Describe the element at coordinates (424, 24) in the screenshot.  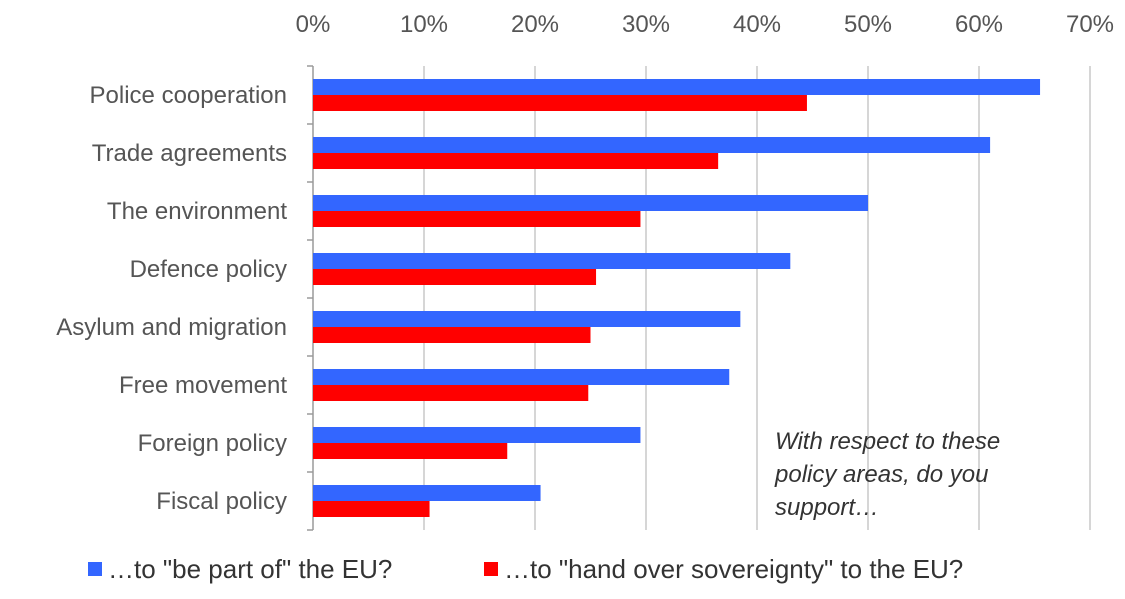
I see `x-tick-label: 10%` at that location.